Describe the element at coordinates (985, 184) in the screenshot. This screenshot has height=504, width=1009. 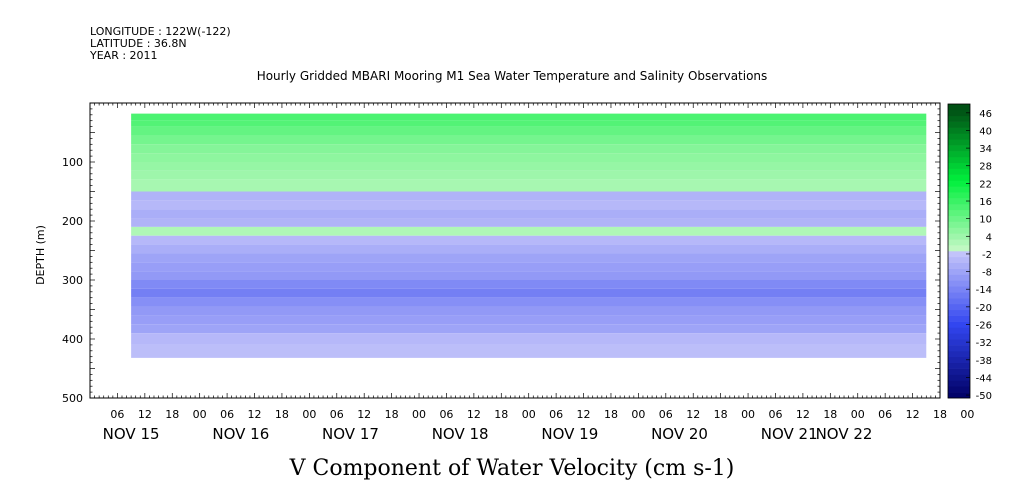
I see `colorbar-tick-label: 22` at that location.